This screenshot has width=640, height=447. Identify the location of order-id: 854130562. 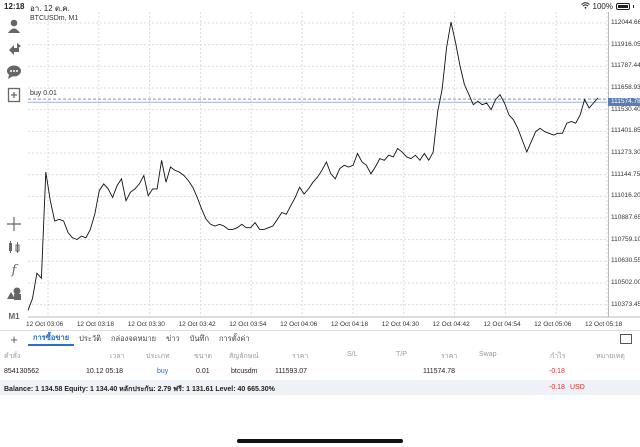
(22, 371).